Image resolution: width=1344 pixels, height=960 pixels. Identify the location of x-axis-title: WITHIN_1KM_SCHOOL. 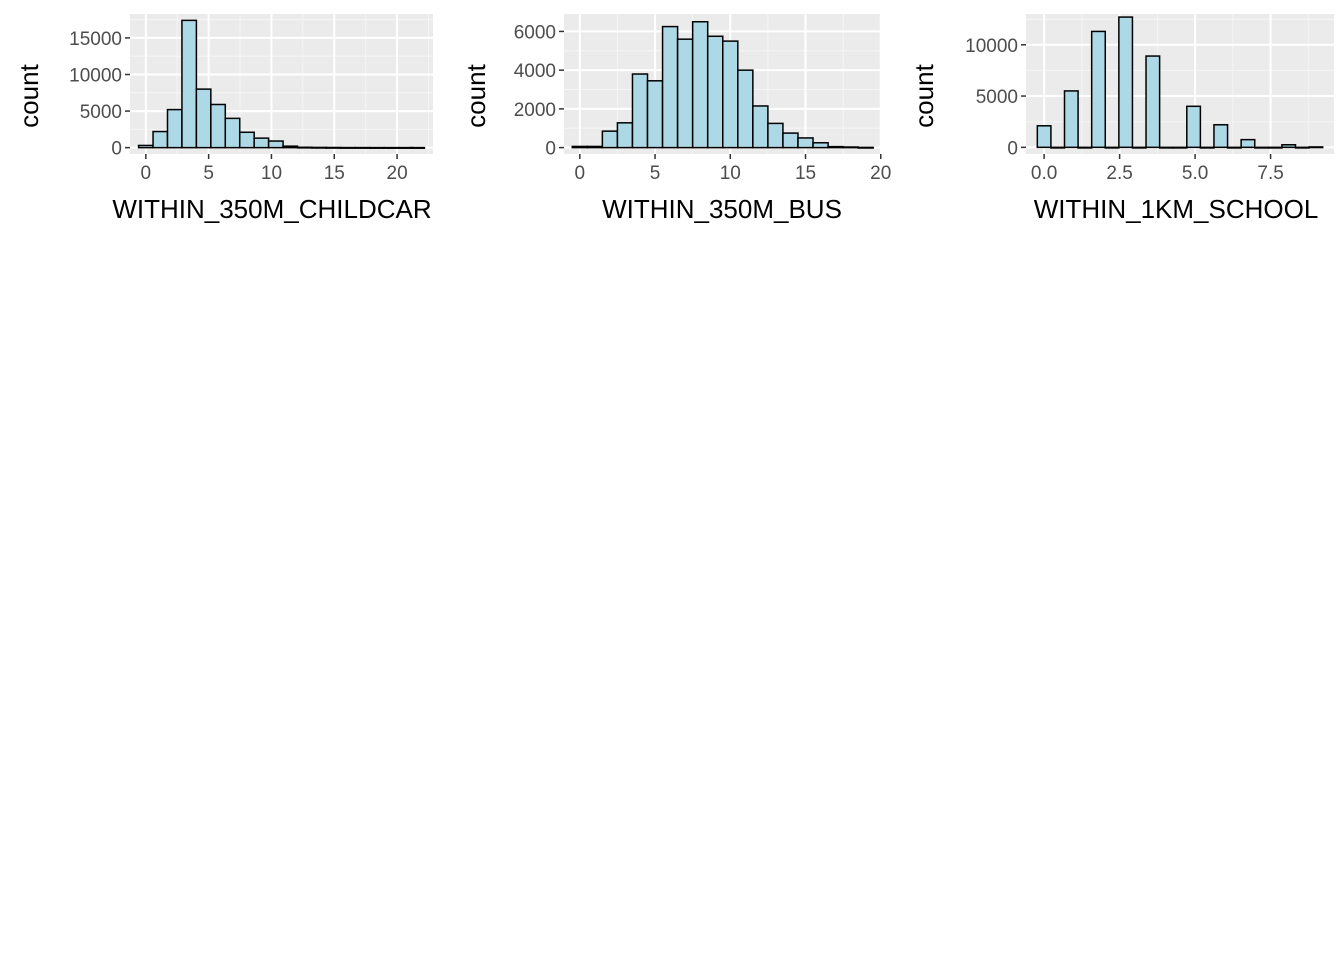
(1176, 209).